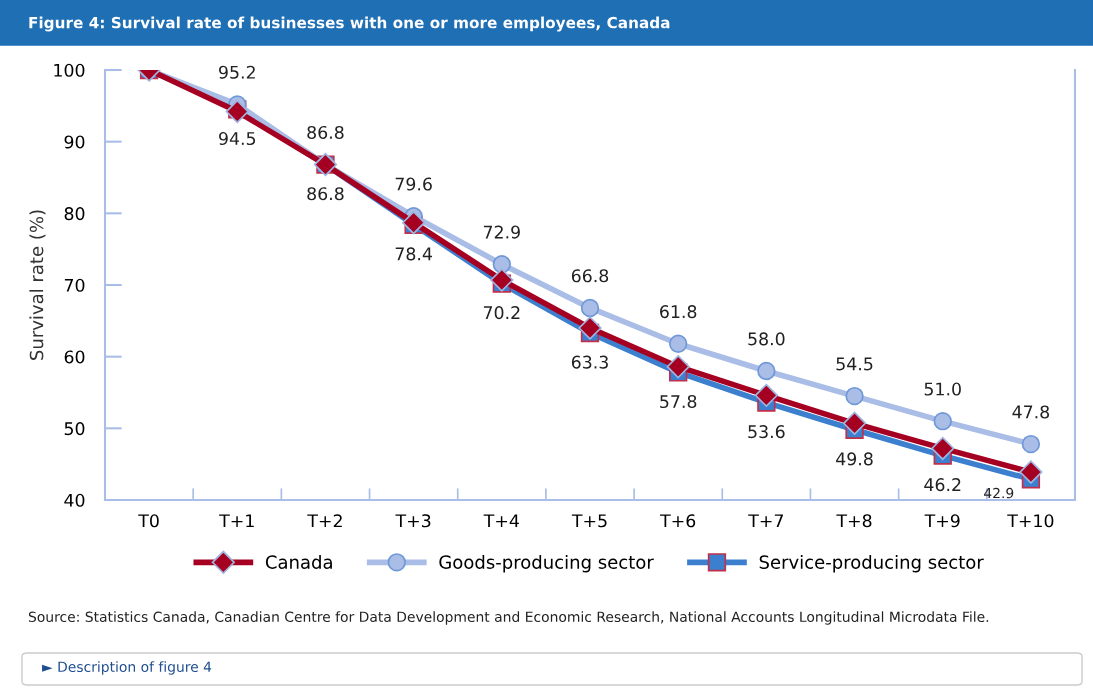 This screenshot has height=698, width=1093. What do you see at coordinates (871, 563) in the screenshot?
I see `legend-label: Service-producing sector` at bounding box center [871, 563].